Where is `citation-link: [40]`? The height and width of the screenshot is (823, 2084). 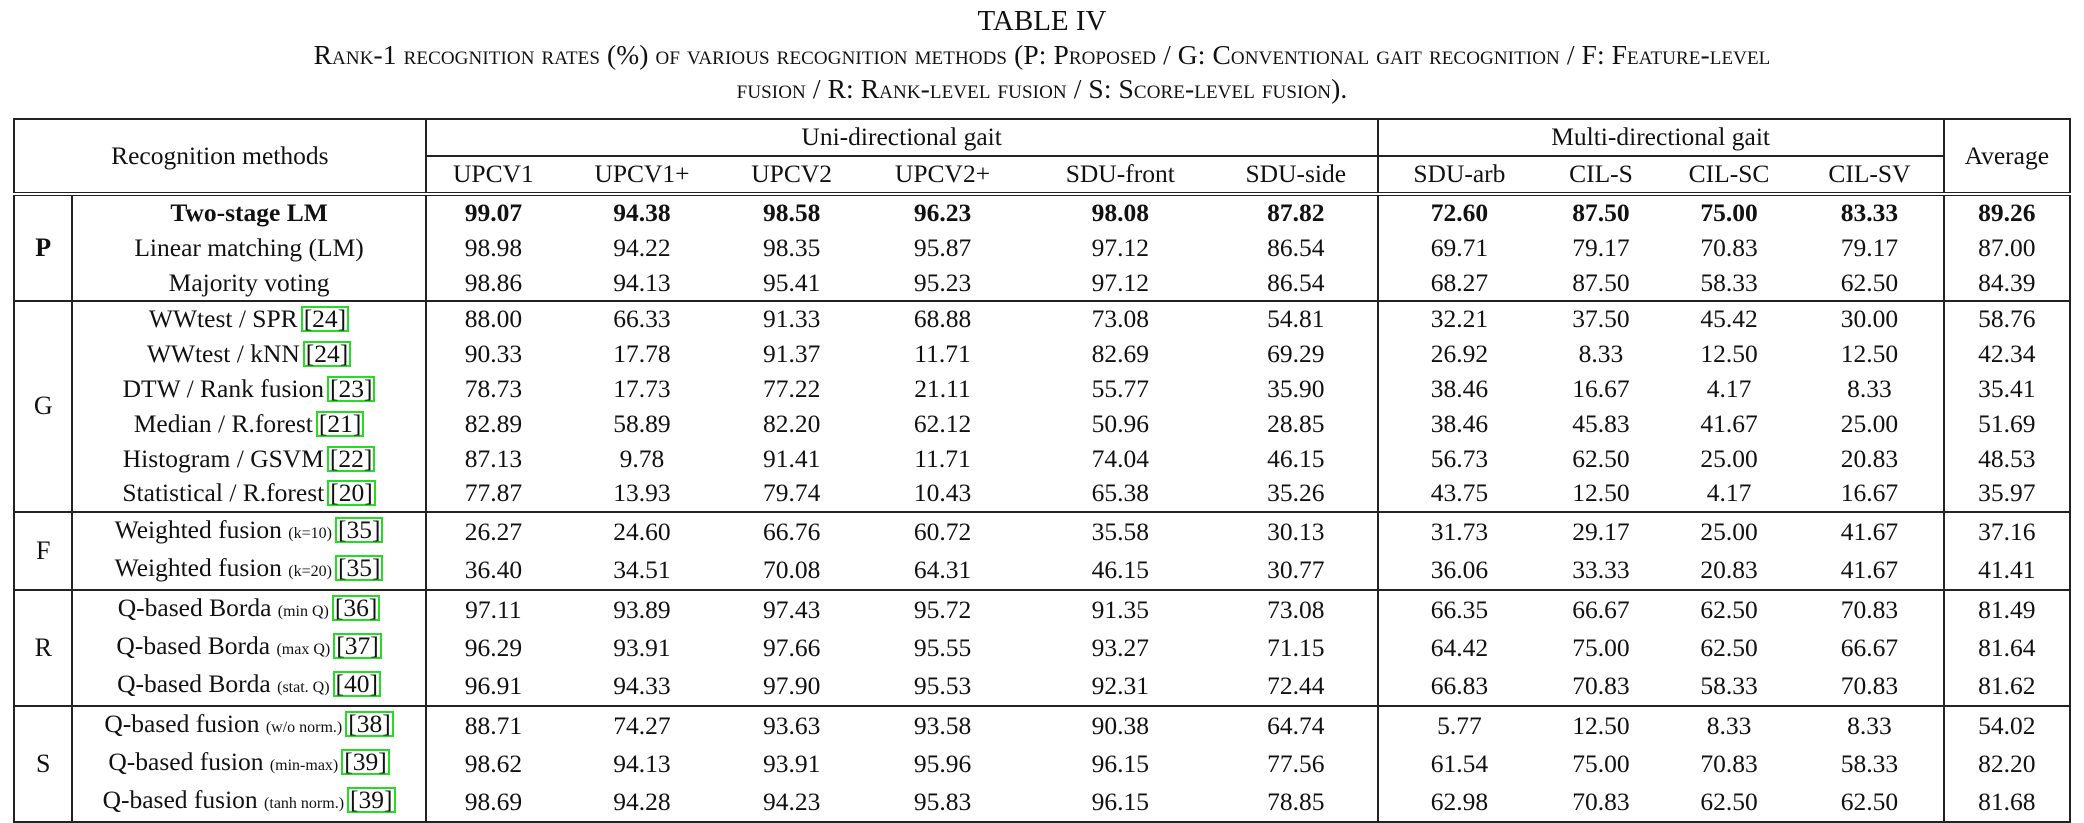
citation-link: [40] is located at coordinates (357, 684).